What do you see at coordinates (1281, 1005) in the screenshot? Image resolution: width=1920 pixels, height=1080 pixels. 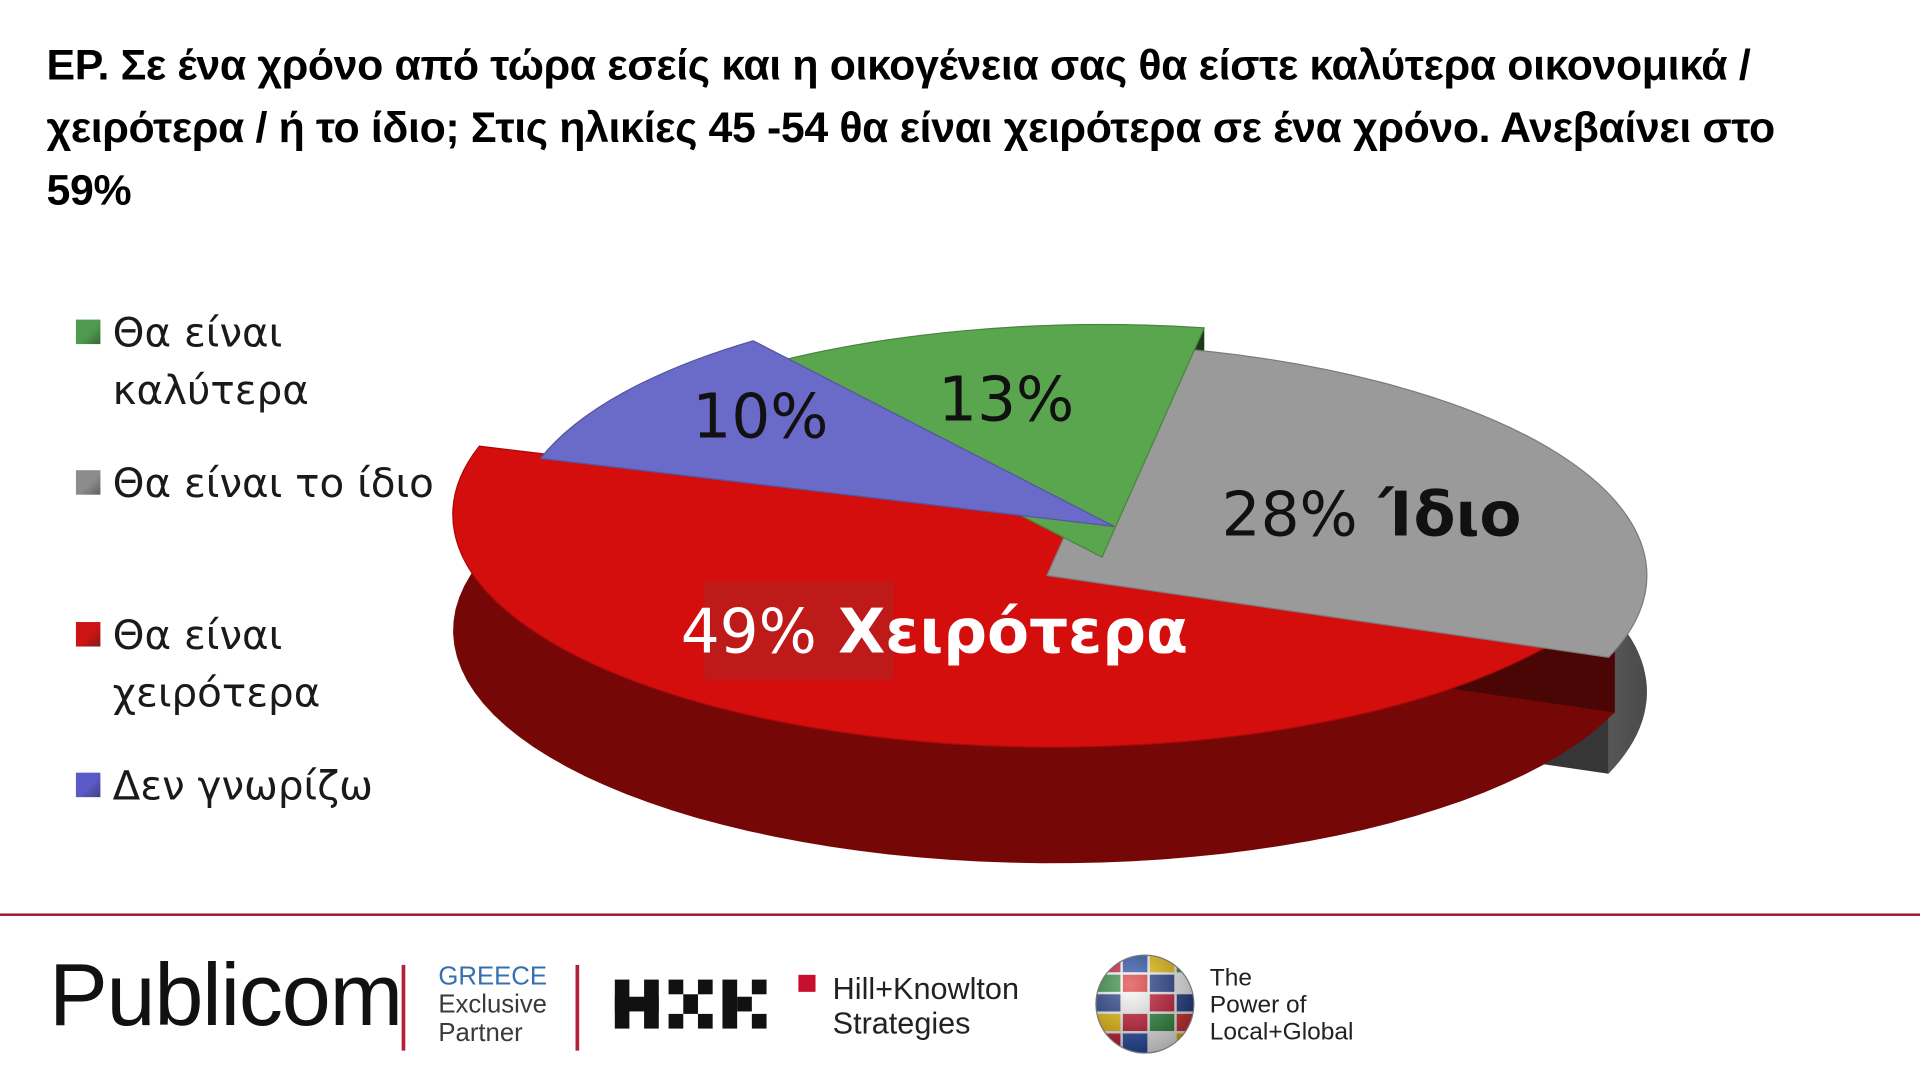 I see `power-of-local-global-text: The Power of Local+Global` at bounding box center [1281, 1005].